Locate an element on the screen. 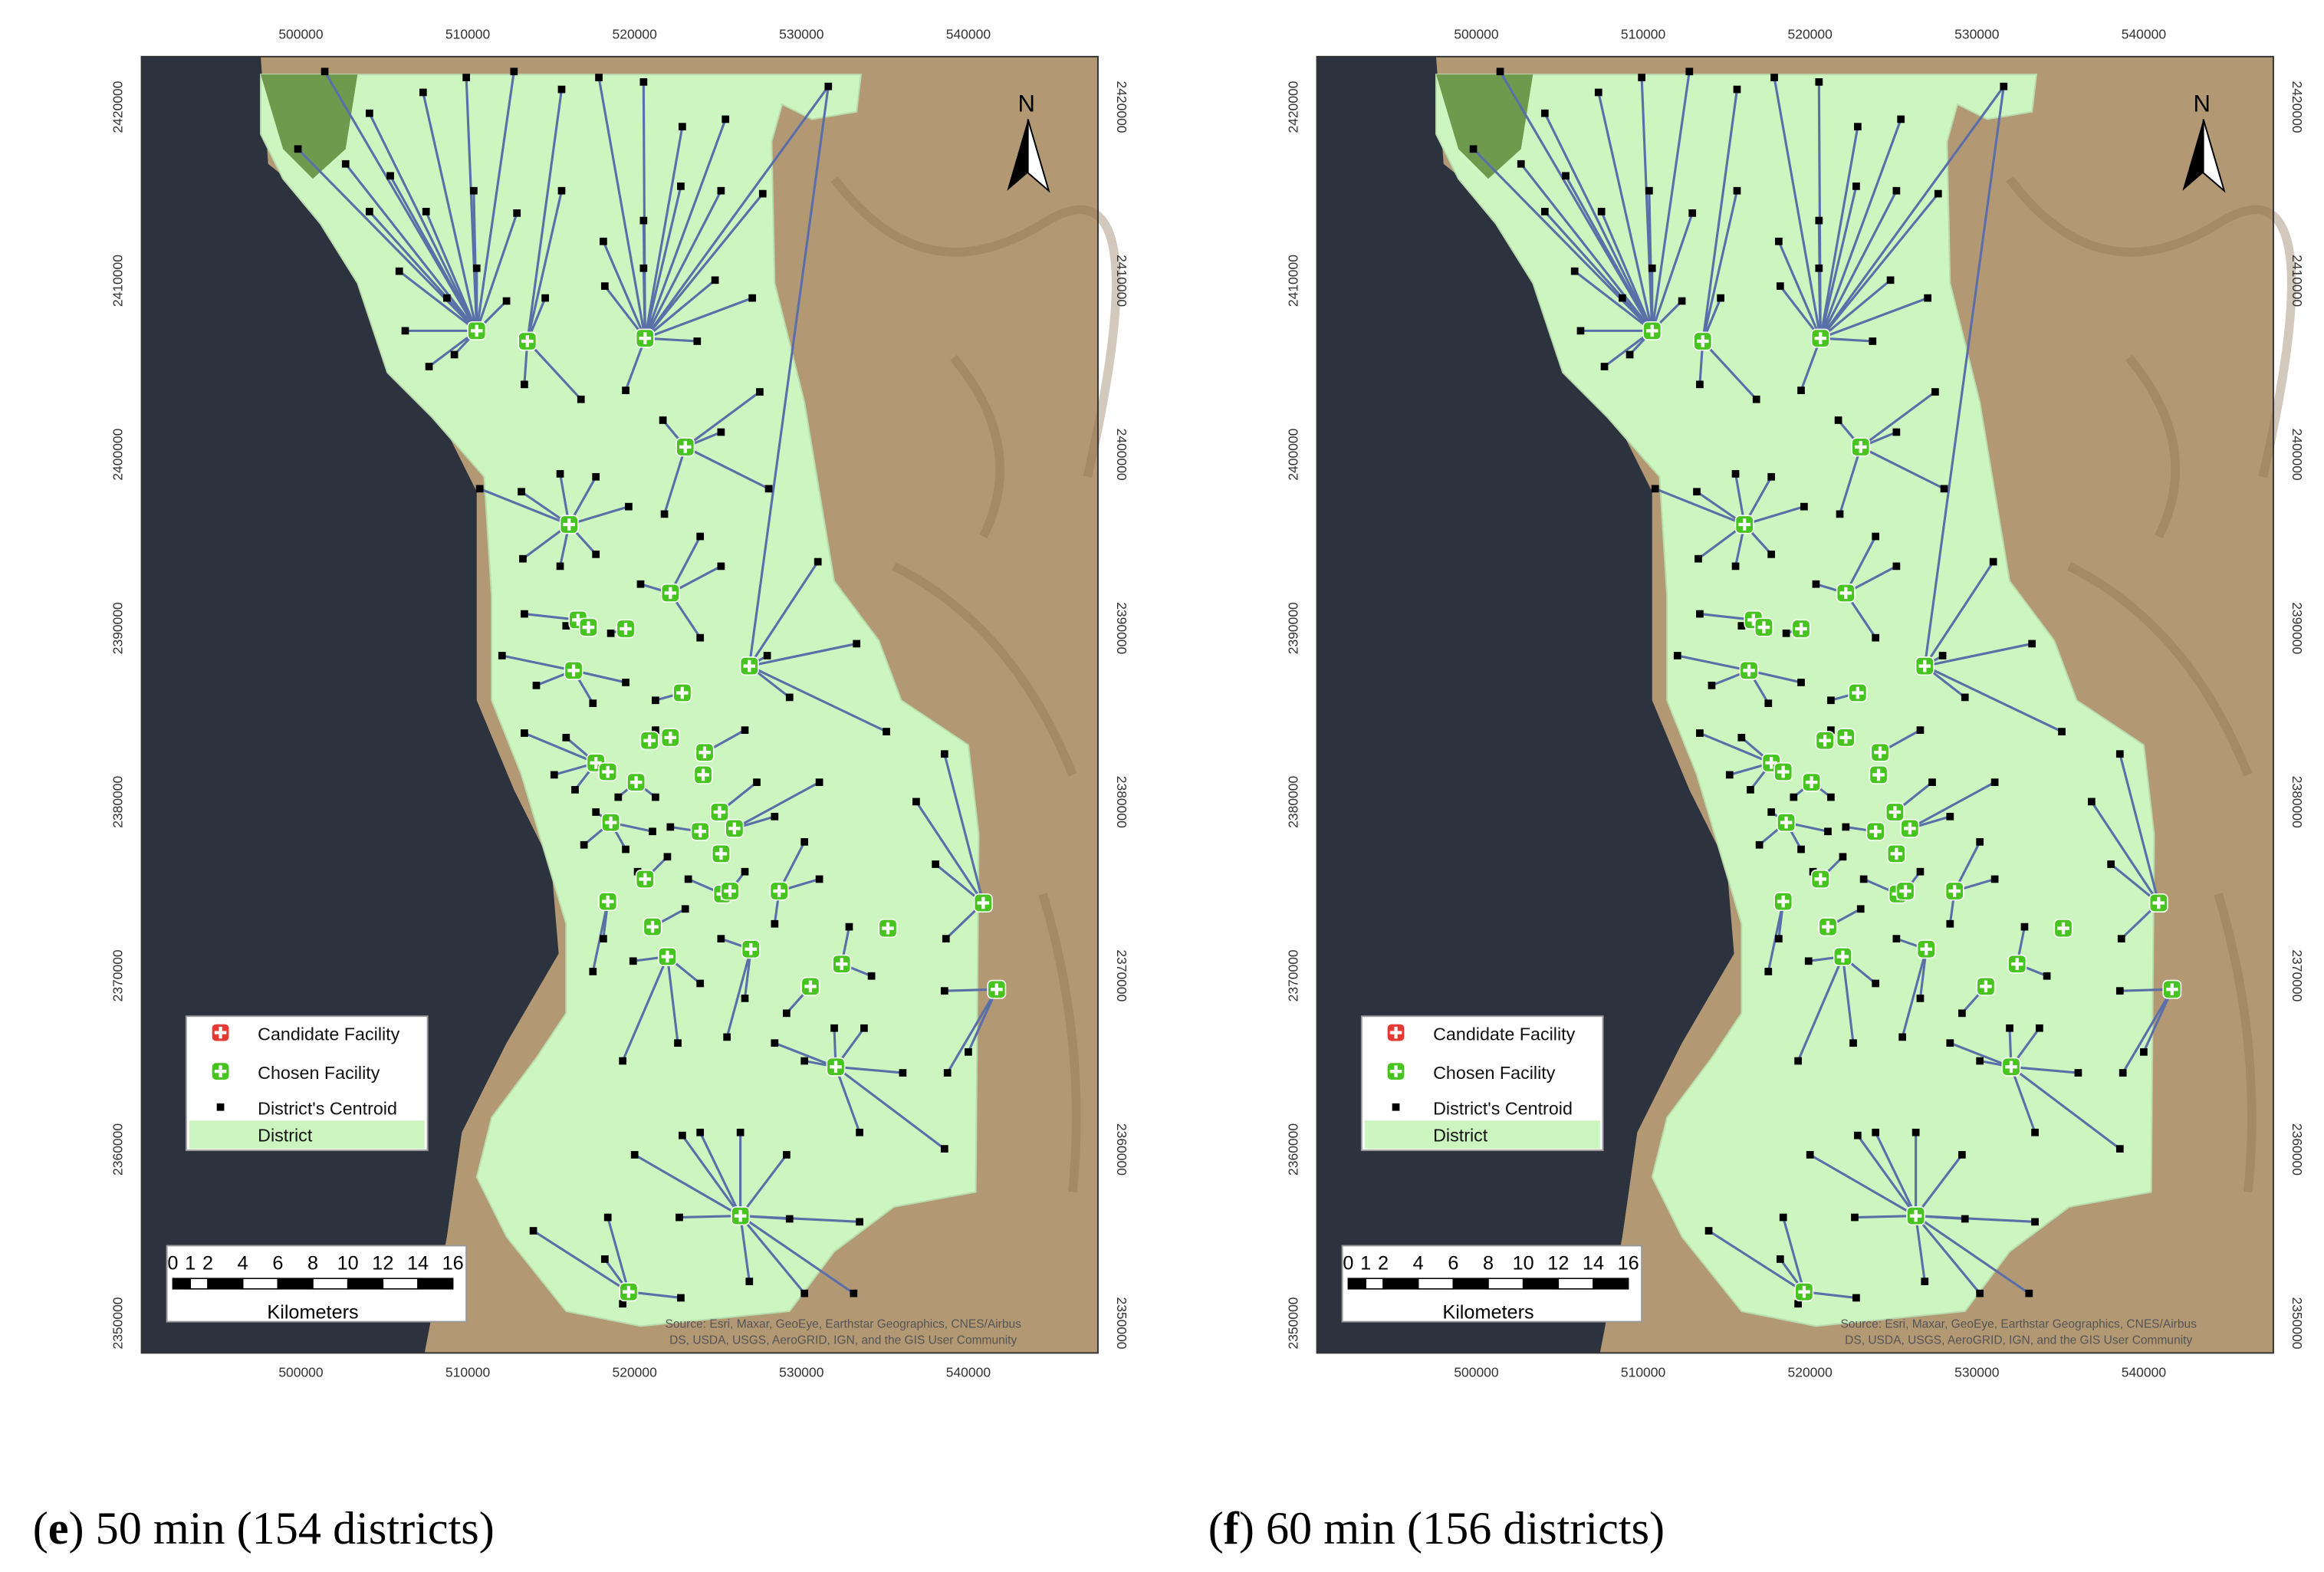 Image resolution: width=2324 pixels, height=1572 pixels. scale-label: 4 is located at coordinates (1418, 1263).